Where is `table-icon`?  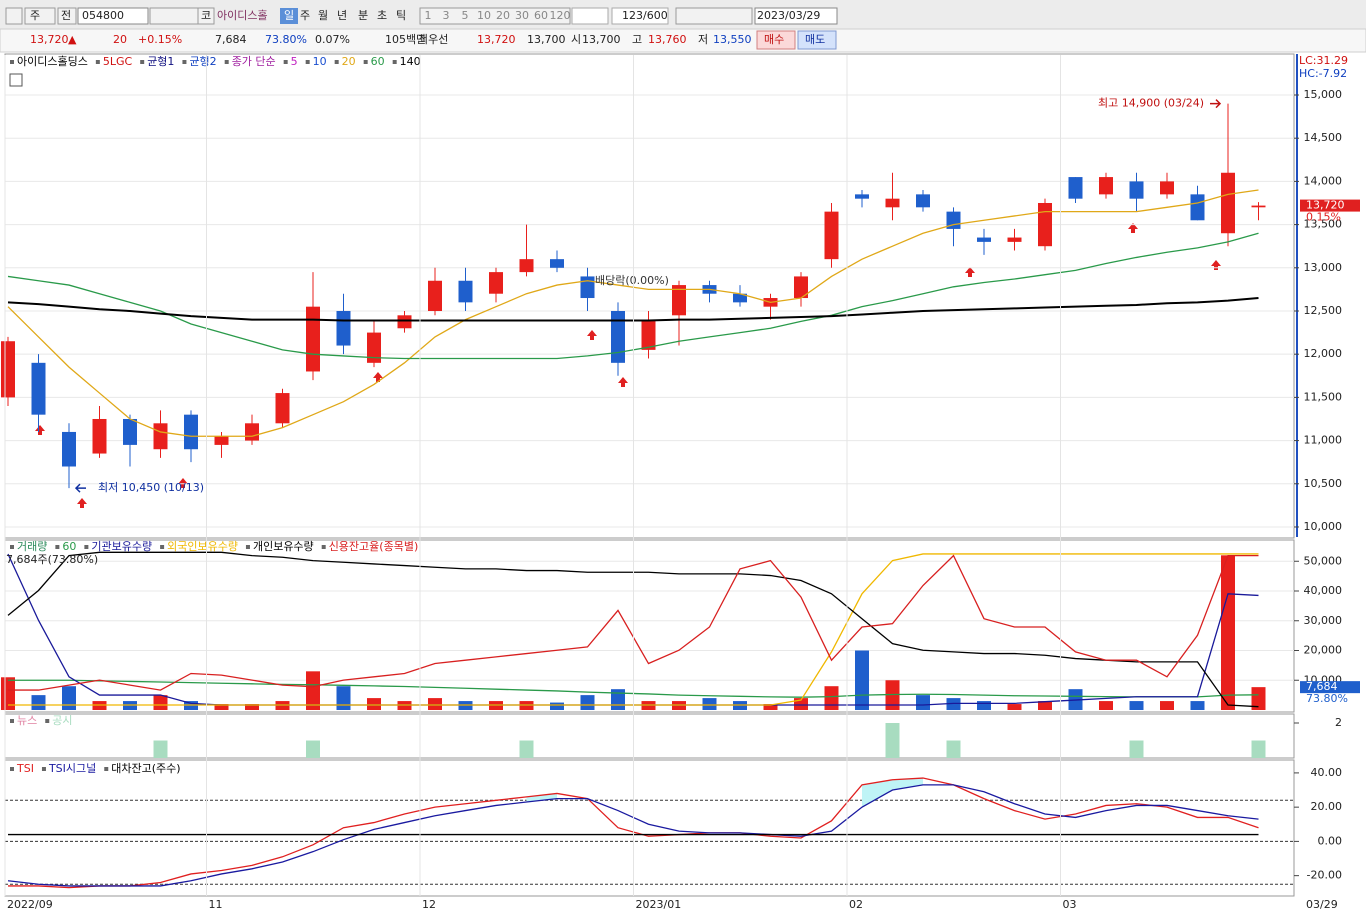
table-icon is located at coordinates (16, 80).